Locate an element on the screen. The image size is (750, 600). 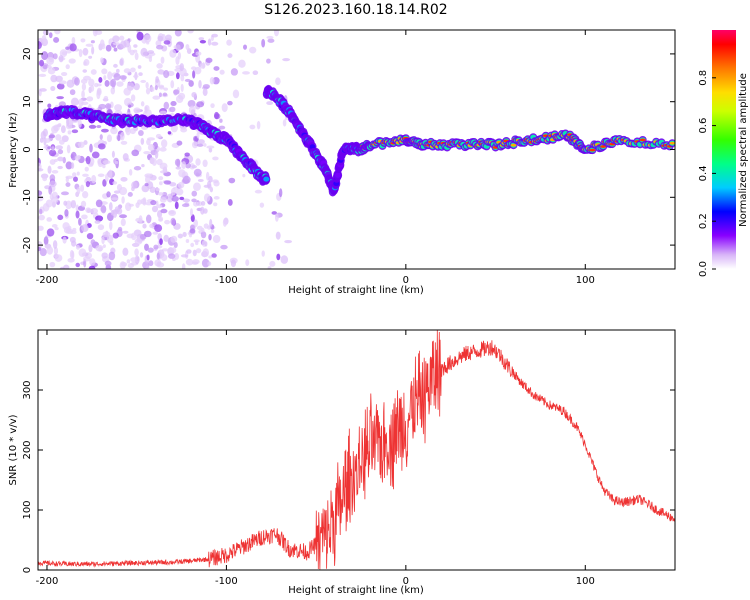
ridge-peak is located at coordinates (592, 150).